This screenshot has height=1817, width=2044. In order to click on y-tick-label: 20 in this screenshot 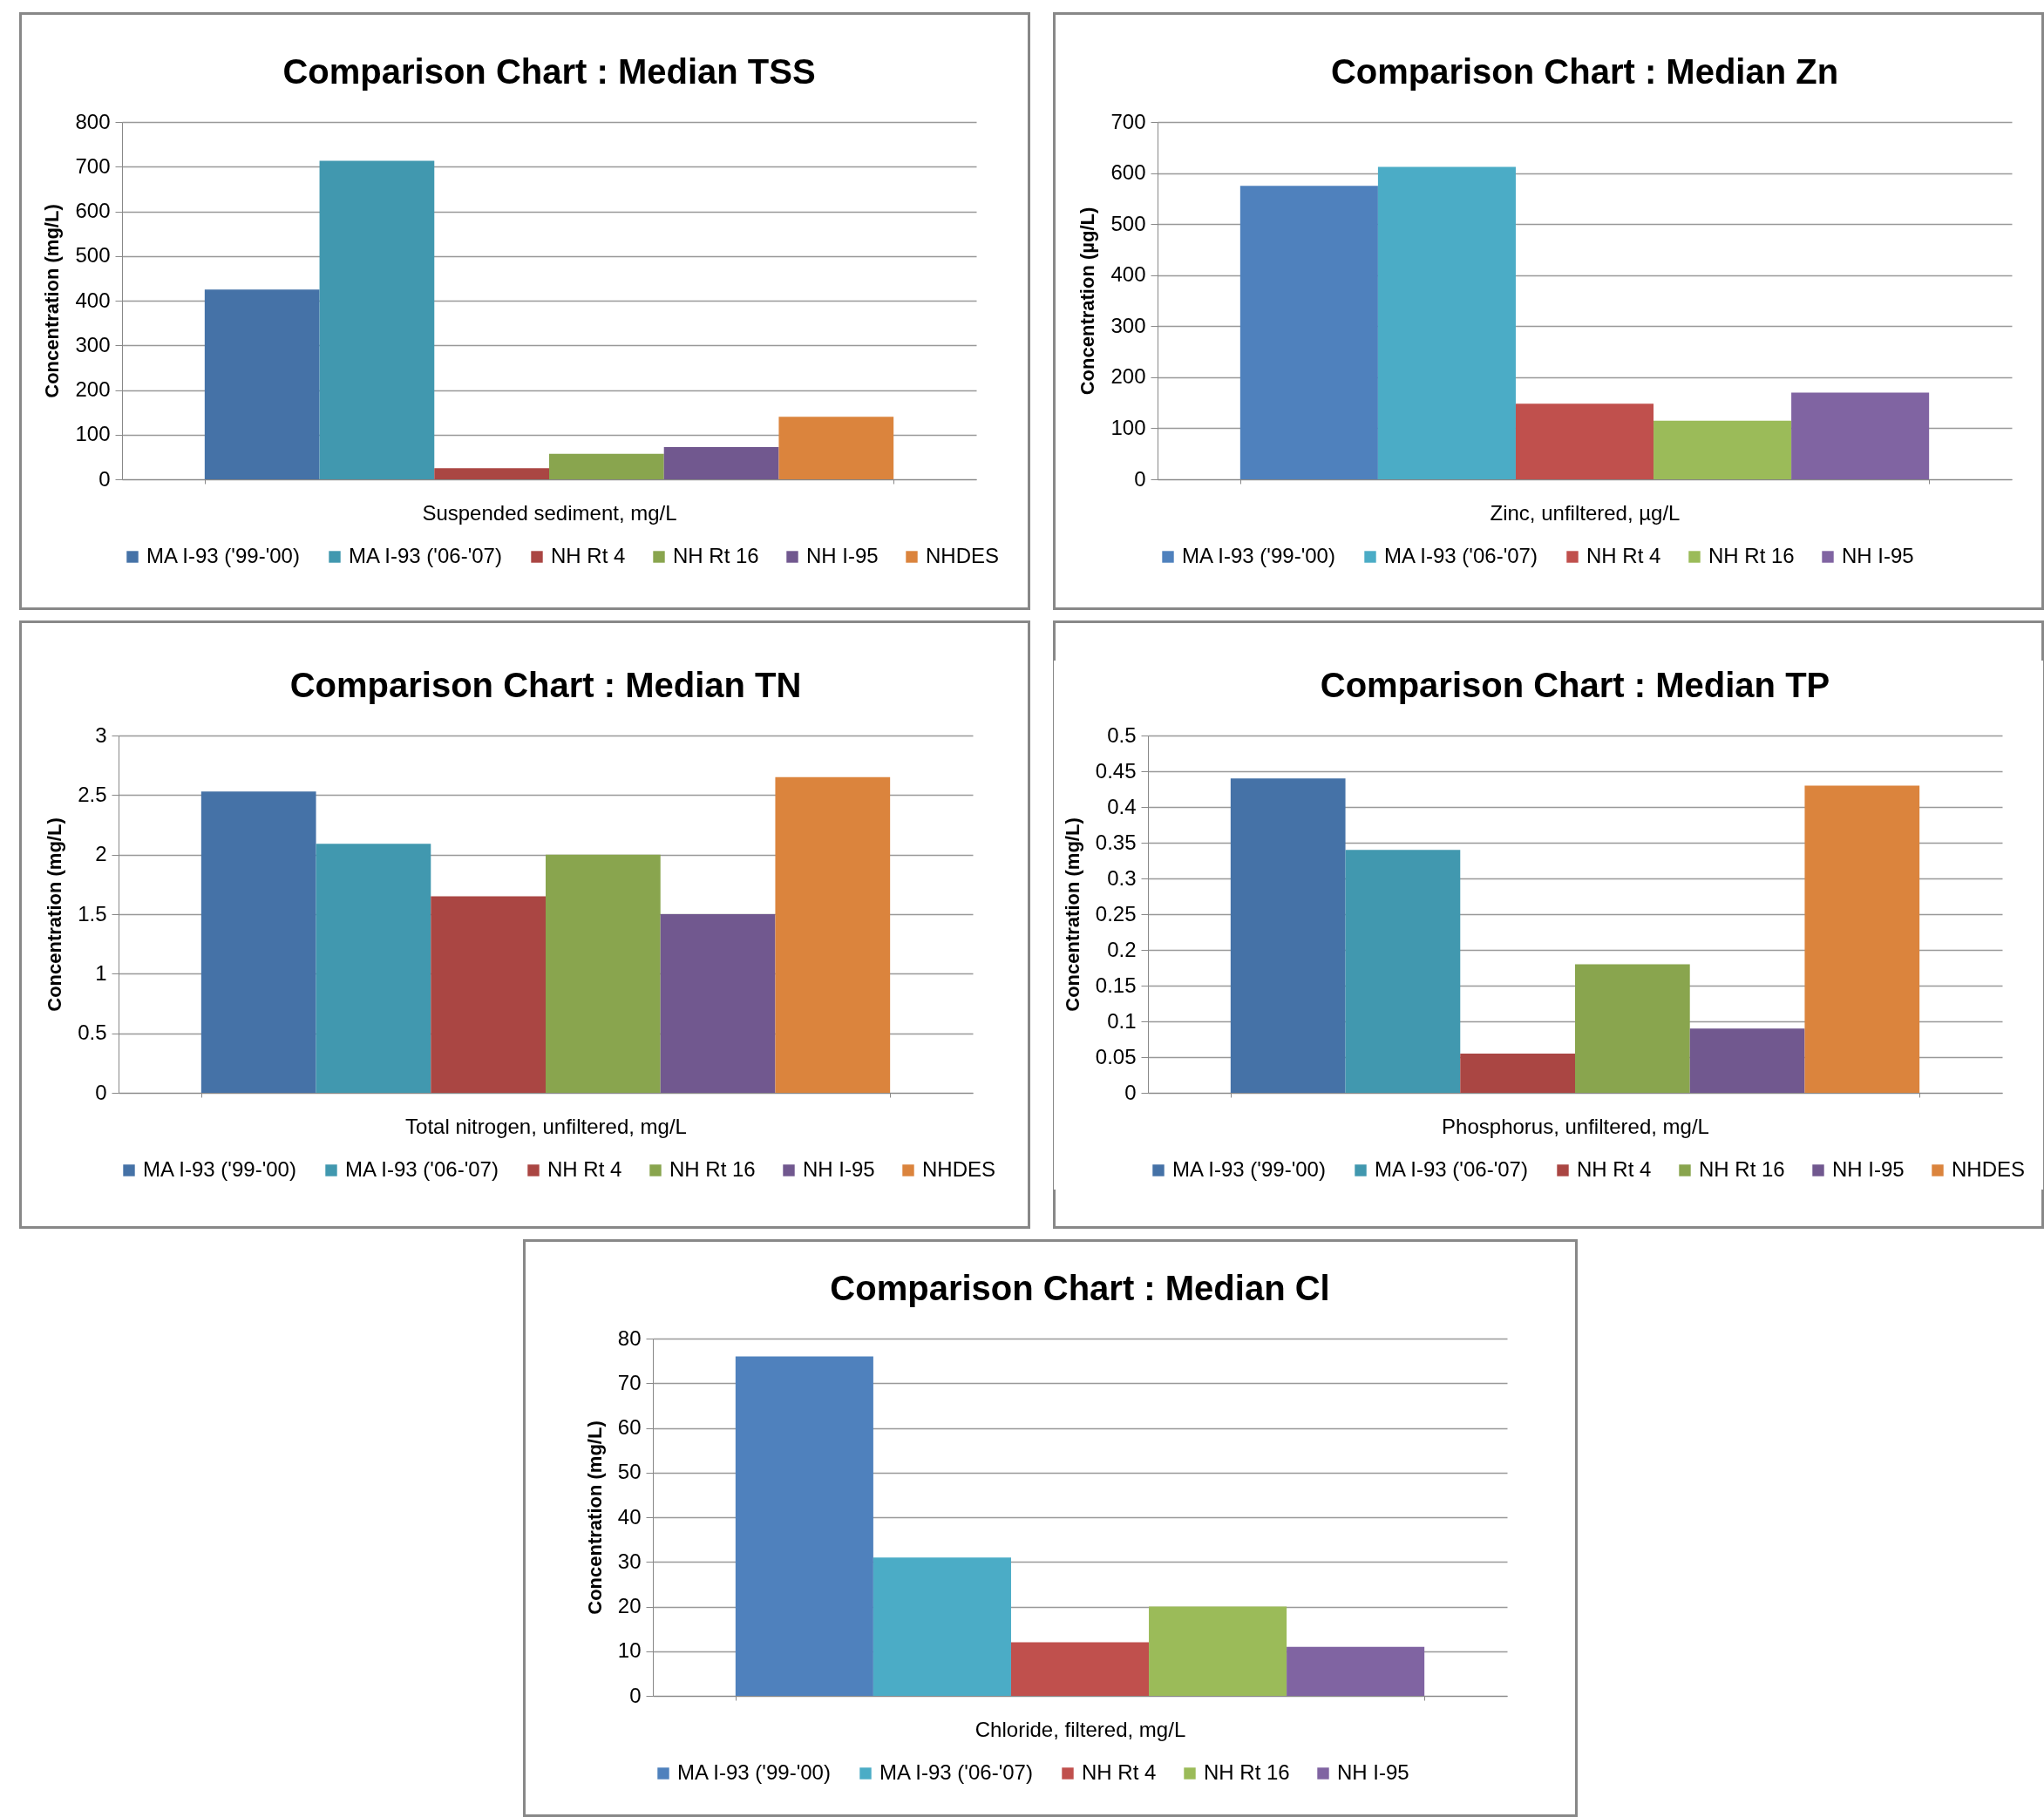, I will do `click(629, 1605)`.